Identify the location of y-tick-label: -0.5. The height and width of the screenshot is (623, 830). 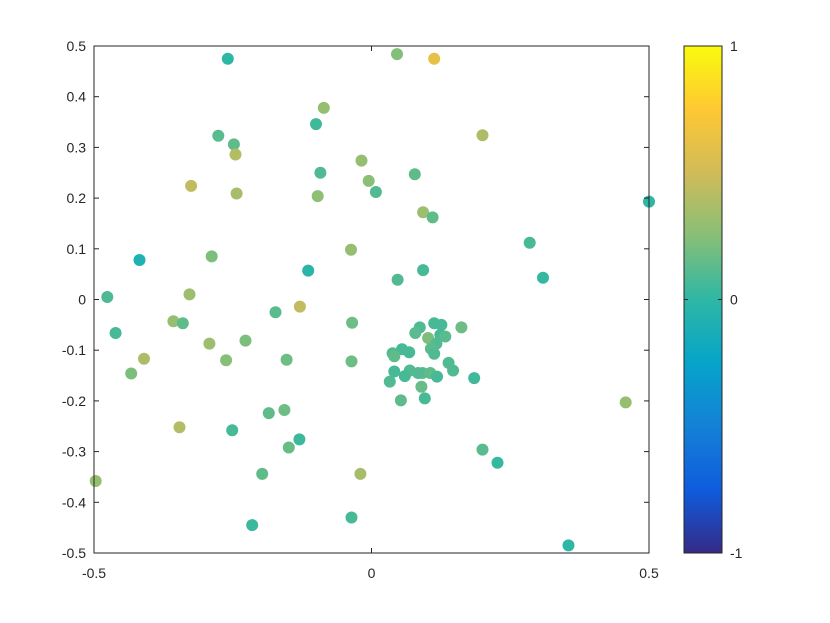
(74, 553).